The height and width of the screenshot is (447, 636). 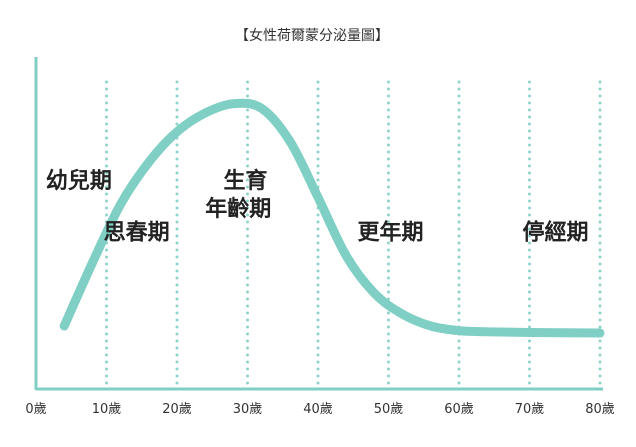 What do you see at coordinates (312, 35) in the screenshot?
I see `chart-title: 【女性荷爾蒙分泌量圖】` at bounding box center [312, 35].